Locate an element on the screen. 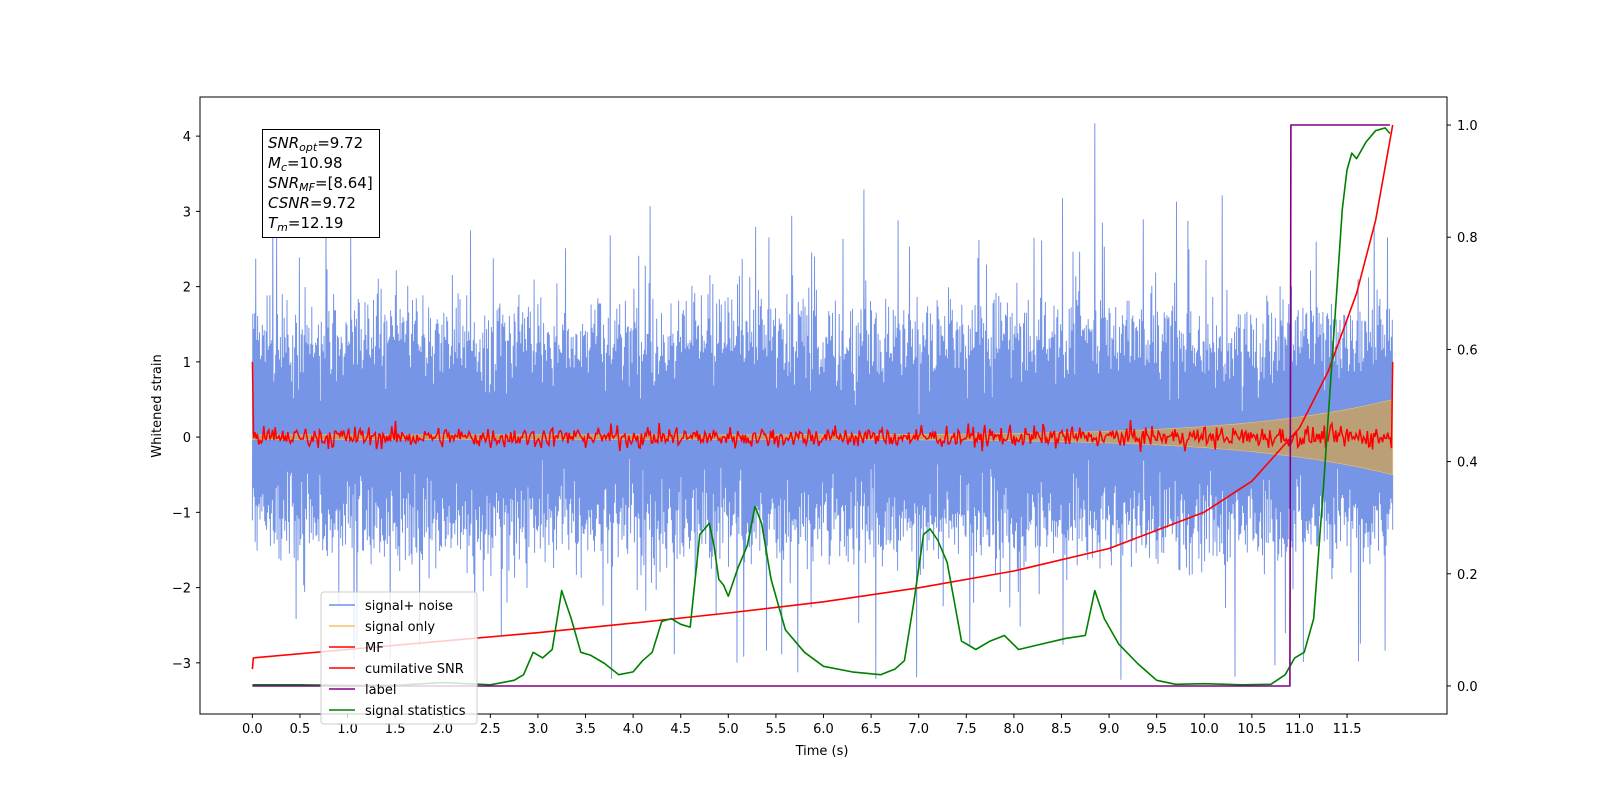 The height and width of the screenshot is (800, 1600). x-tick-label: 5.0 is located at coordinates (728, 729).